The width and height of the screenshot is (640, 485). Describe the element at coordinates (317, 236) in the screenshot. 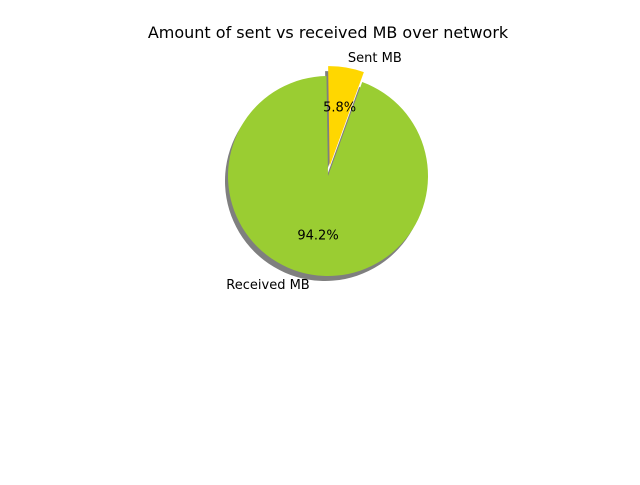

I see `pie-pct-label-received-mb: 94.2%` at that location.